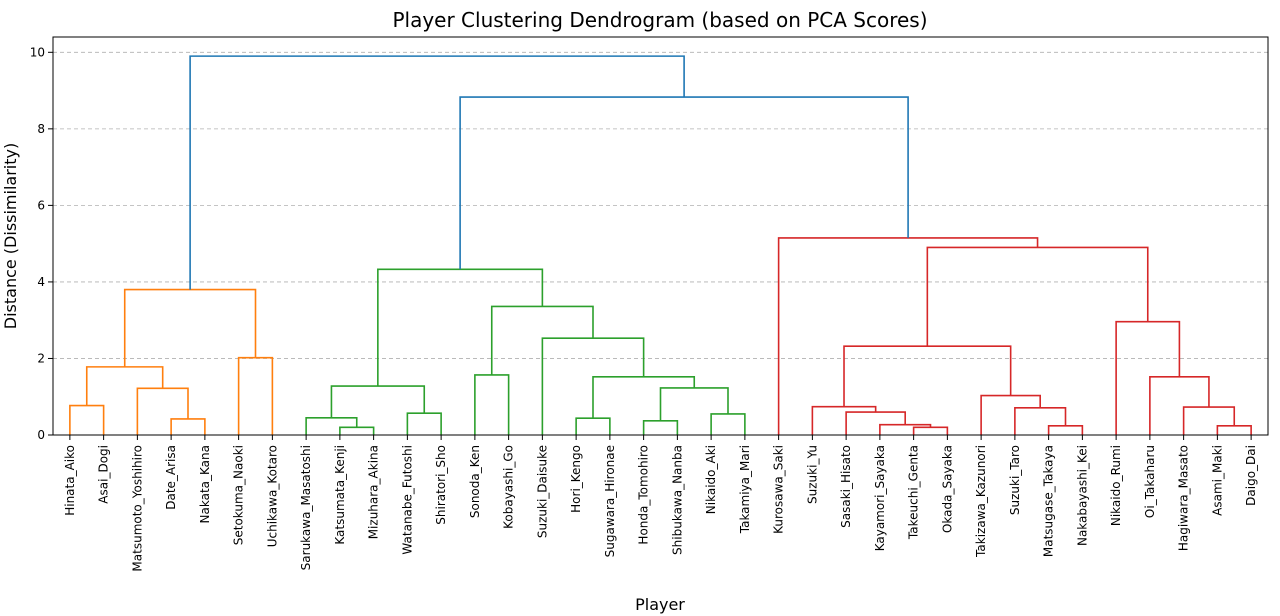 The image size is (1280, 616). Describe the element at coordinates (1184, 498) in the screenshot. I see `x-tick-label: Hagiwara_Masato` at that location.